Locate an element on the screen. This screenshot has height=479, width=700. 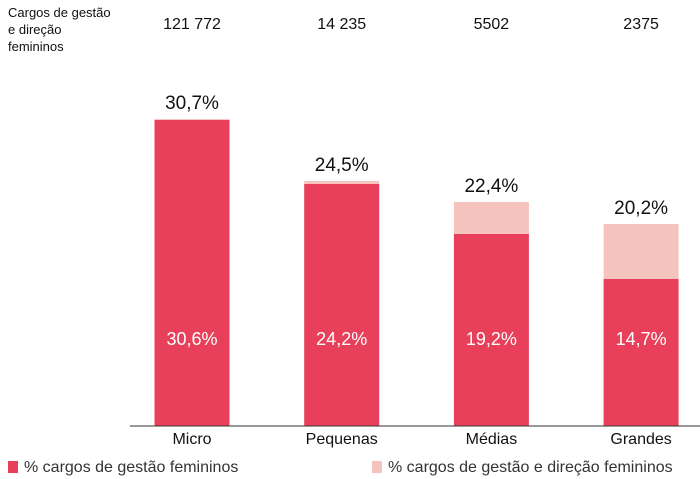
count-label: 2375 is located at coordinates (641, 24).